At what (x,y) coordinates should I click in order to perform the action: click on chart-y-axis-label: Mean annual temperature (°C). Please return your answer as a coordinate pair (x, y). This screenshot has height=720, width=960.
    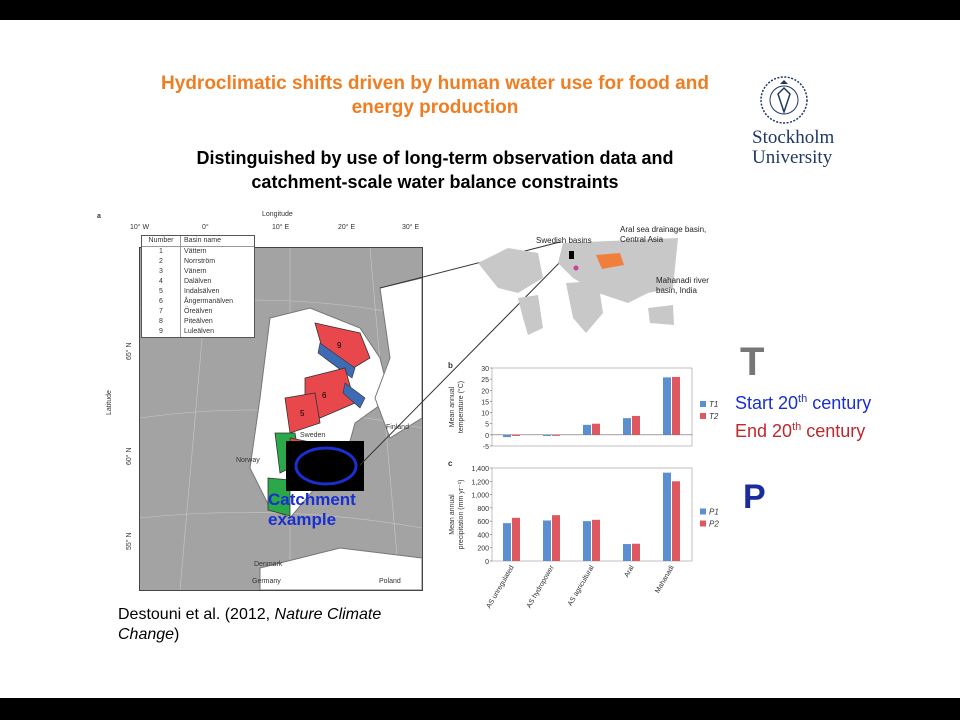
    Looking at the image, I should click on (457, 407).